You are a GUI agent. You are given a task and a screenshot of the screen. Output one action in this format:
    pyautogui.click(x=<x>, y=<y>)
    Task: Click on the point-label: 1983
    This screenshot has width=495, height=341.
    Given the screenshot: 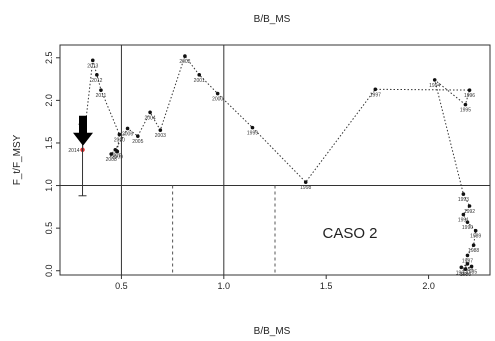 What is the action you would take?
    pyautogui.click(x=461, y=273)
    